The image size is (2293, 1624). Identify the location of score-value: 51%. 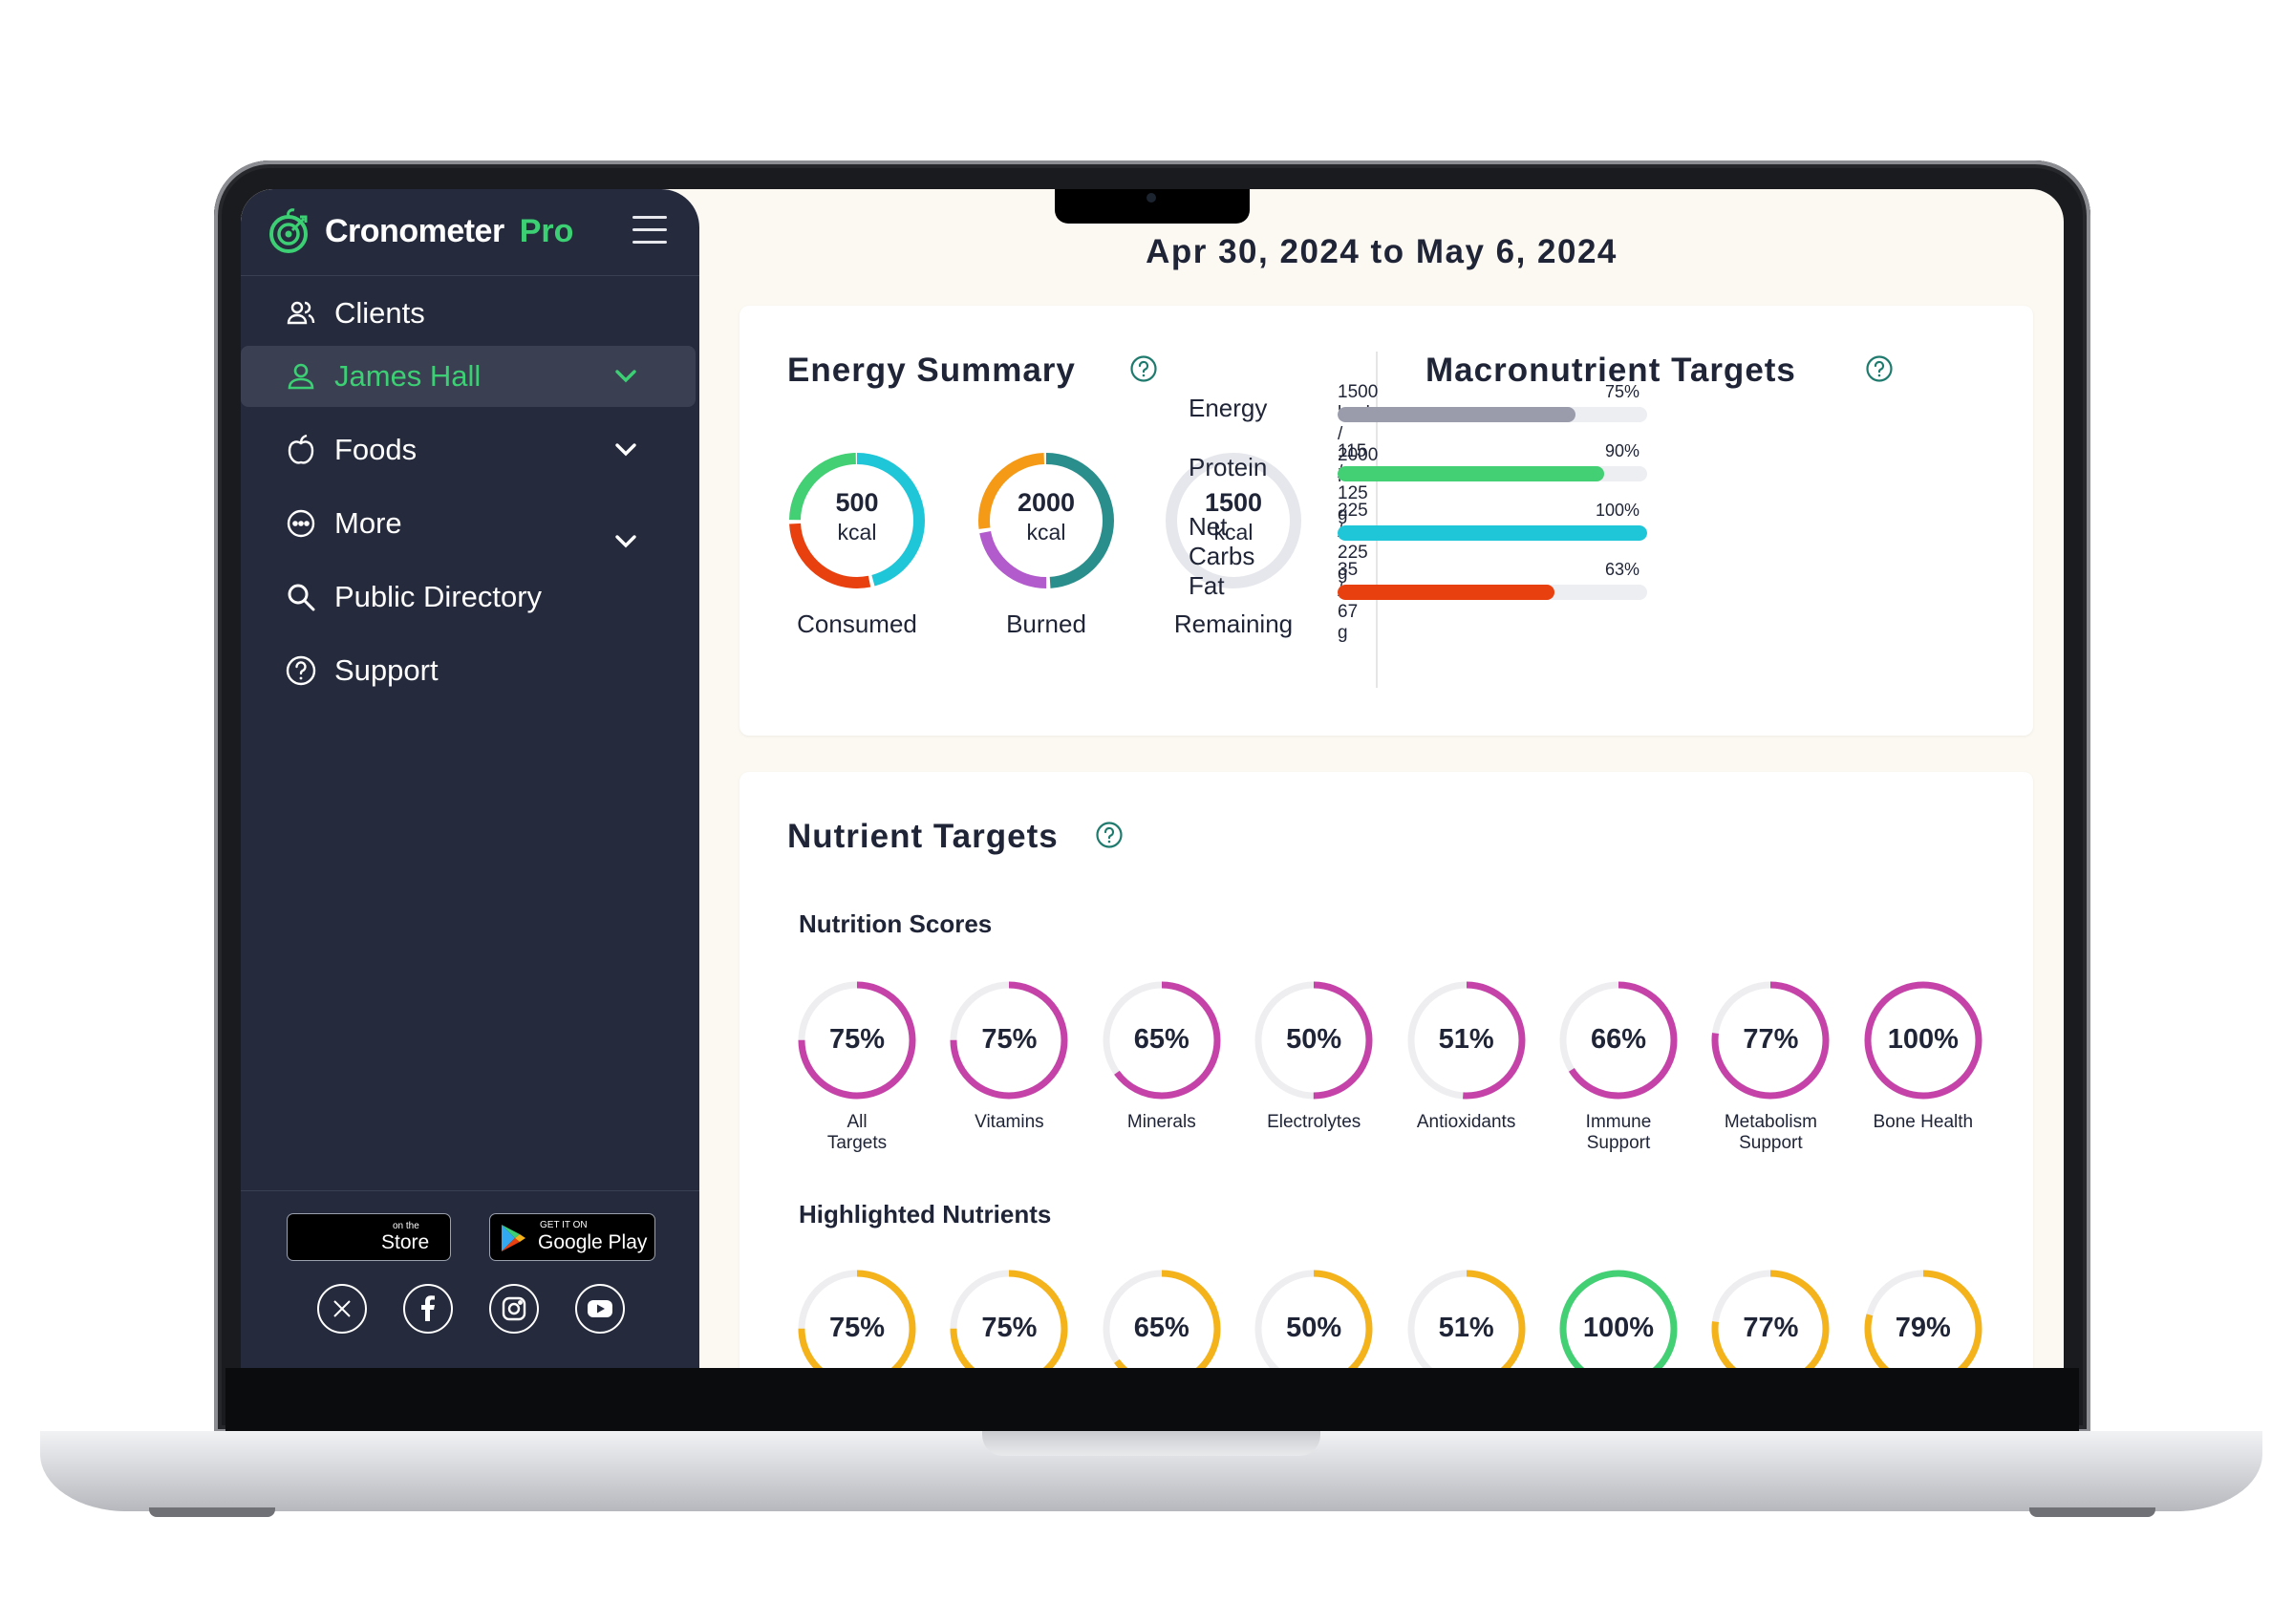
(1466, 1040).